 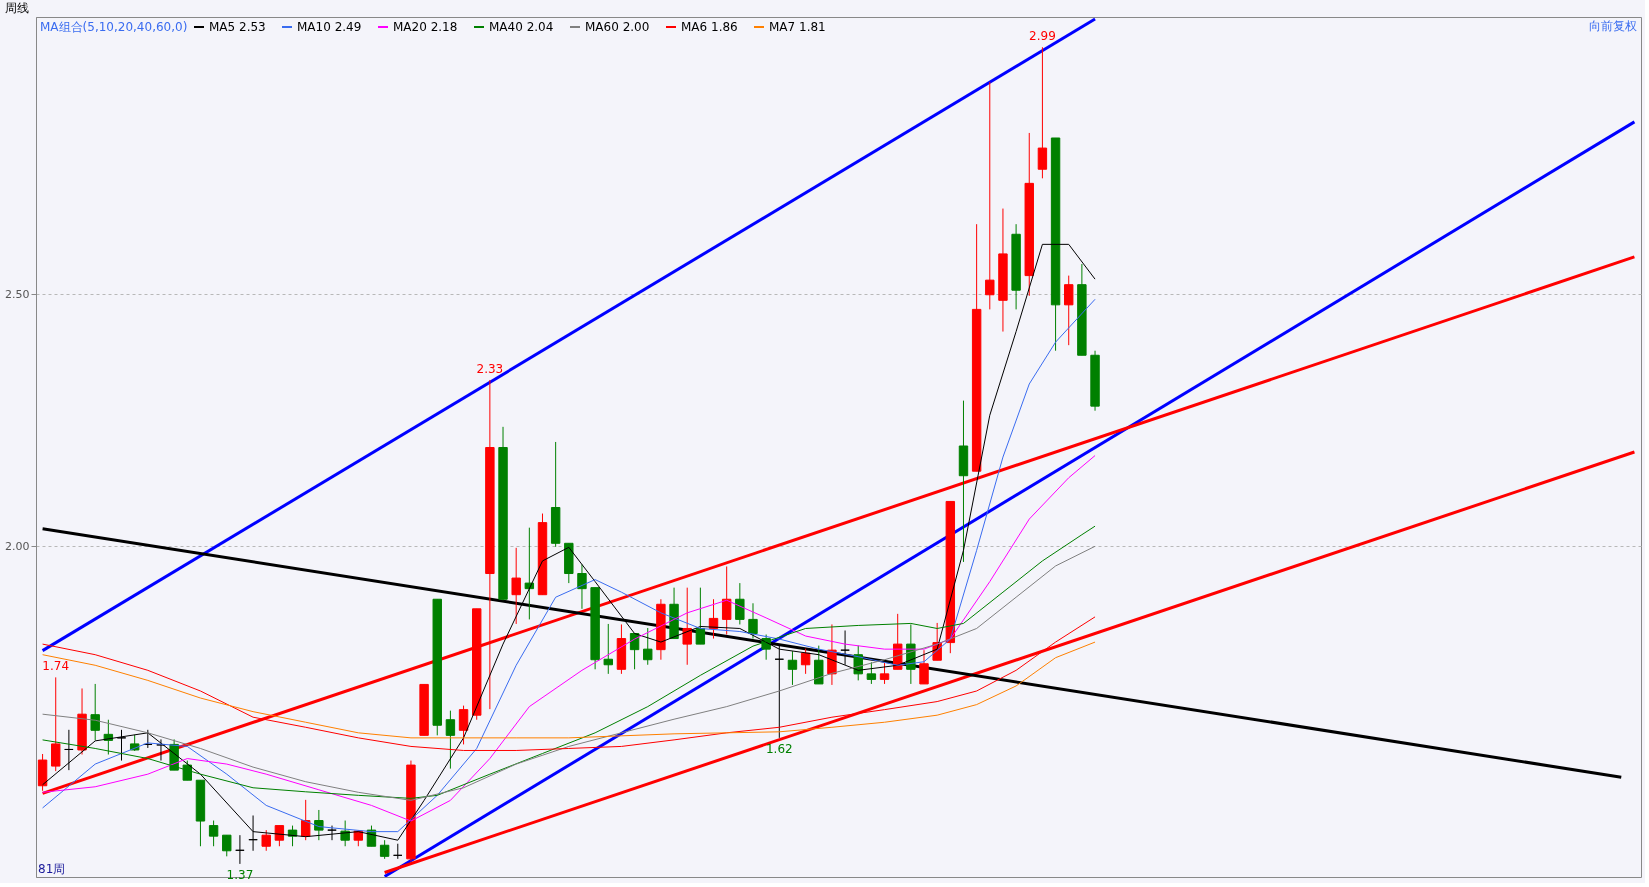 What do you see at coordinates (1613, 26) in the screenshot?
I see `annotation: 向前复权` at bounding box center [1613, 26].